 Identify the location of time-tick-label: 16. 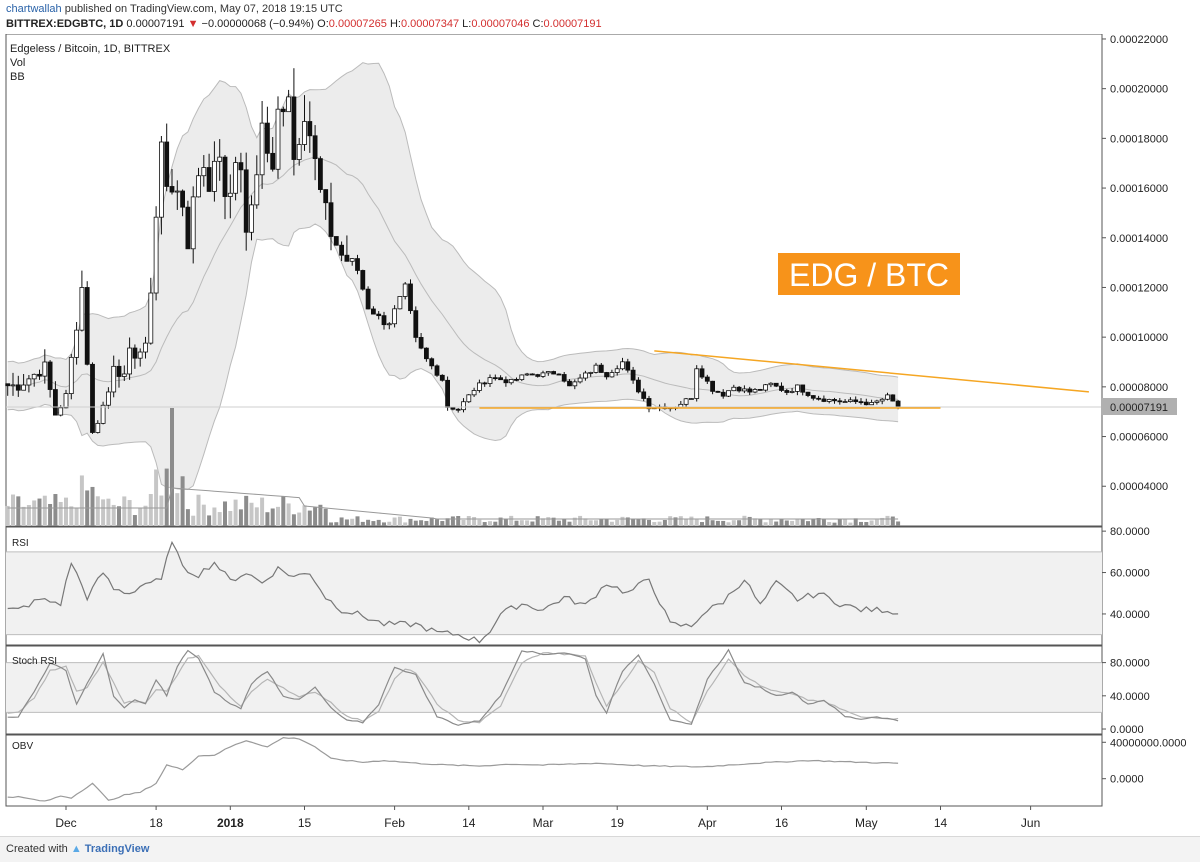
(782, 823).